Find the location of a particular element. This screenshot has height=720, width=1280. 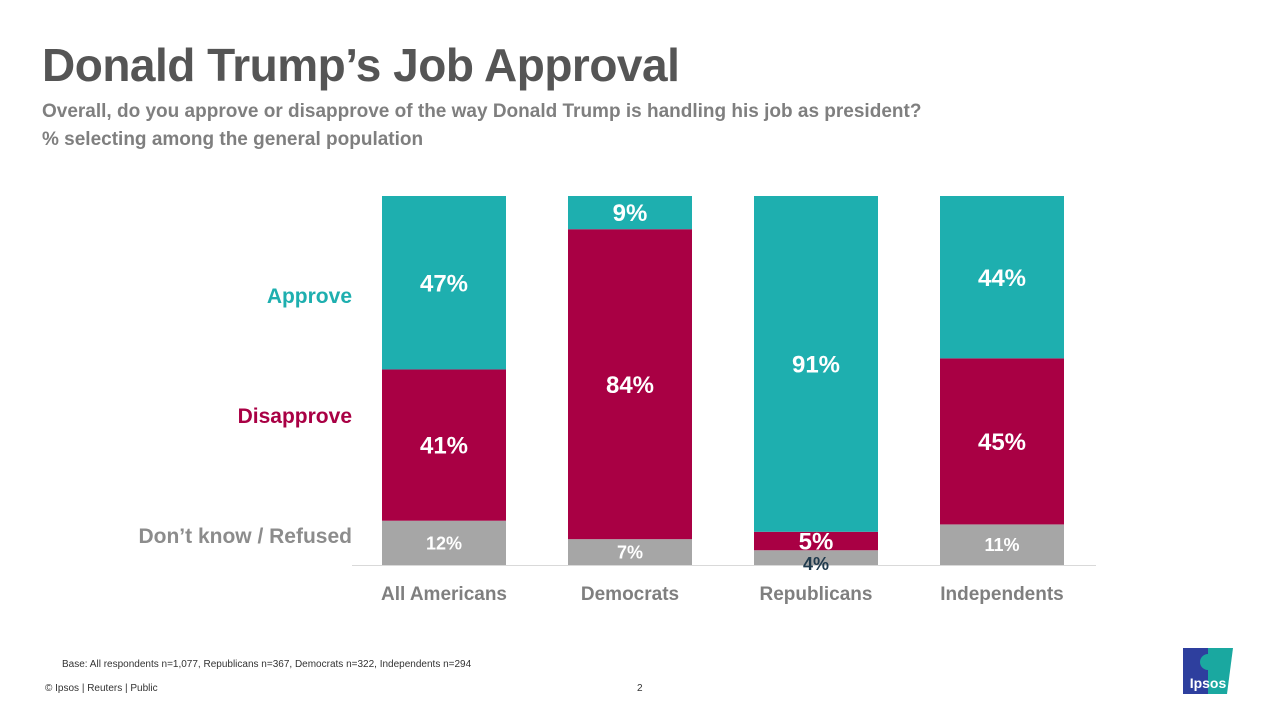

data-label: 7% is located at coordinates (630, 553).